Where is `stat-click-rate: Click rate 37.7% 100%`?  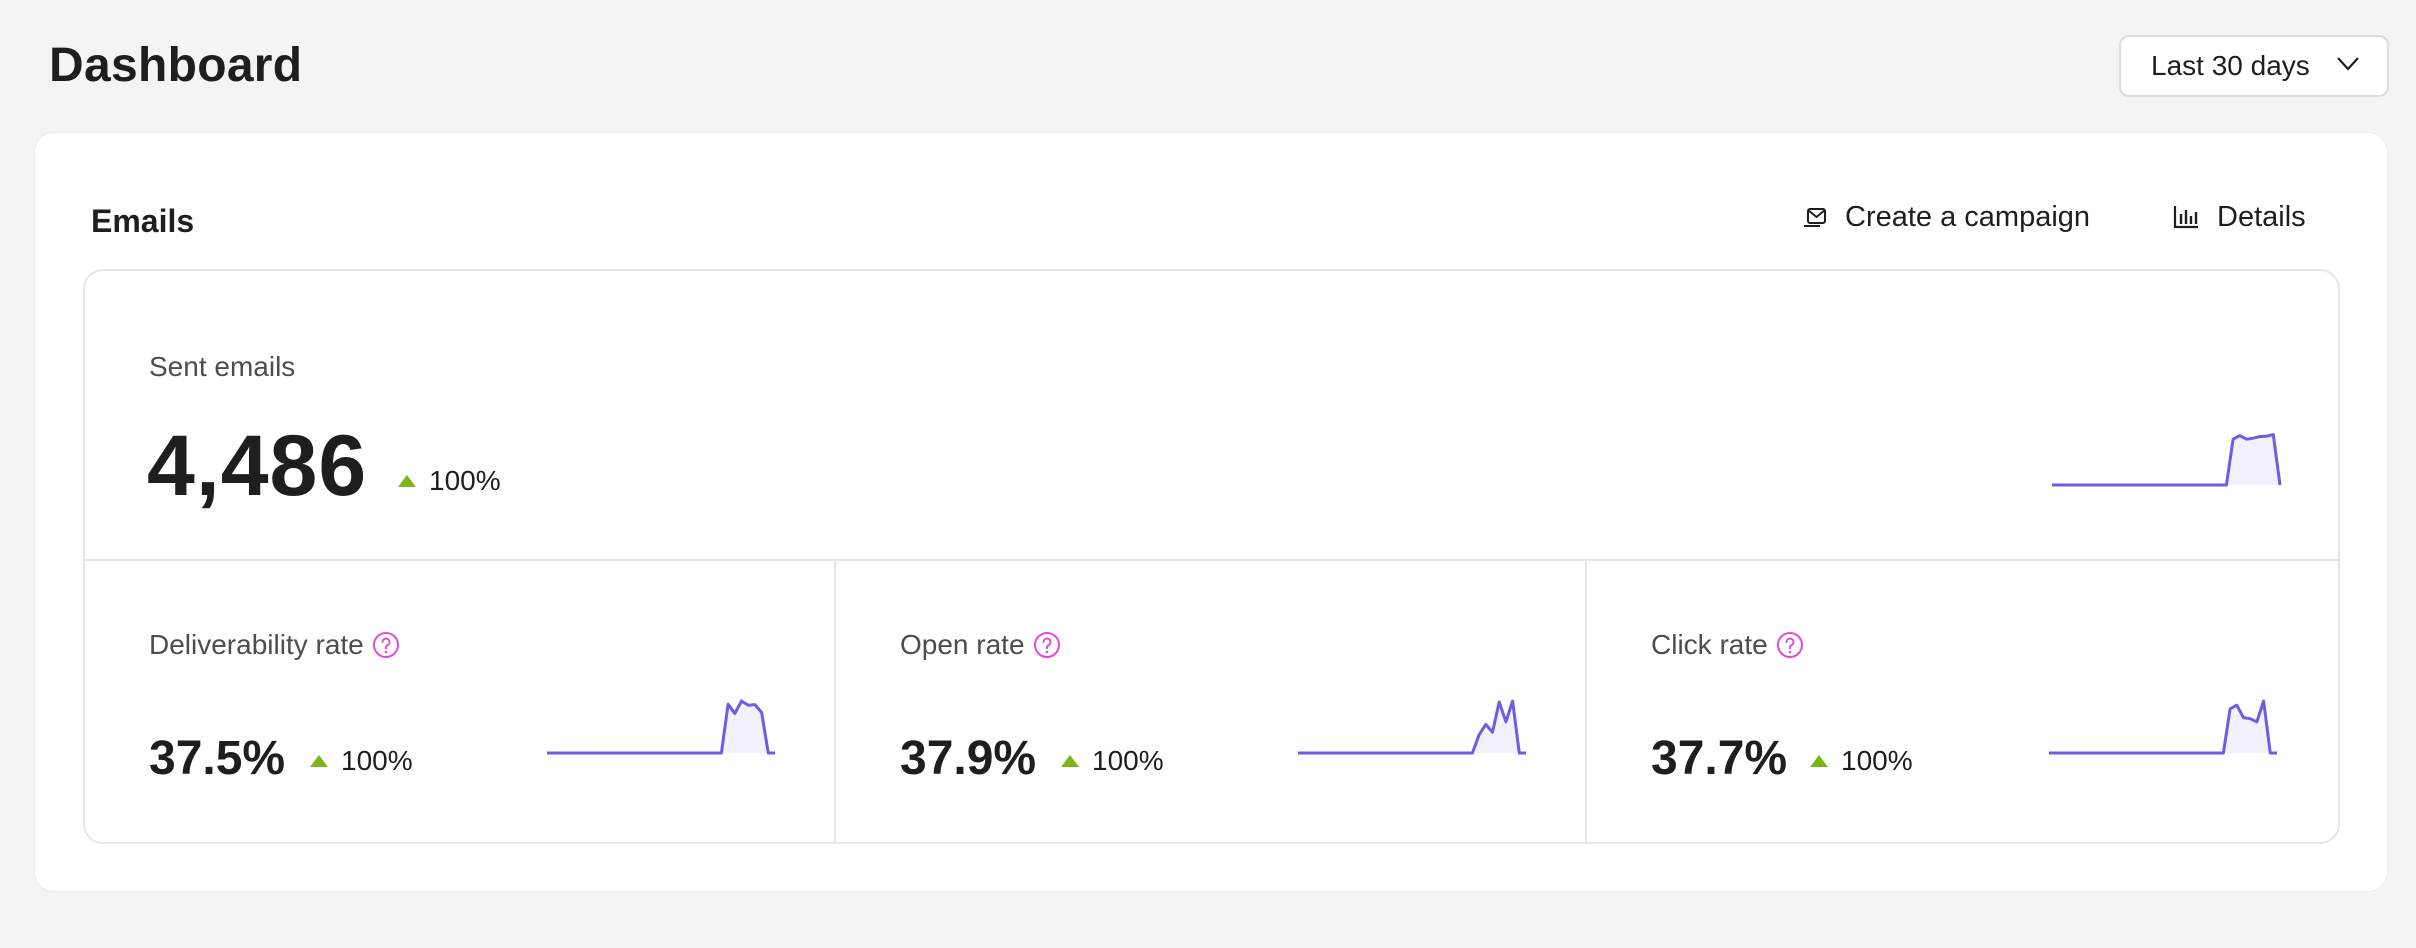 stat-click-rate: Click rate 37.7% 100% is located at coordinates (1962, 701).